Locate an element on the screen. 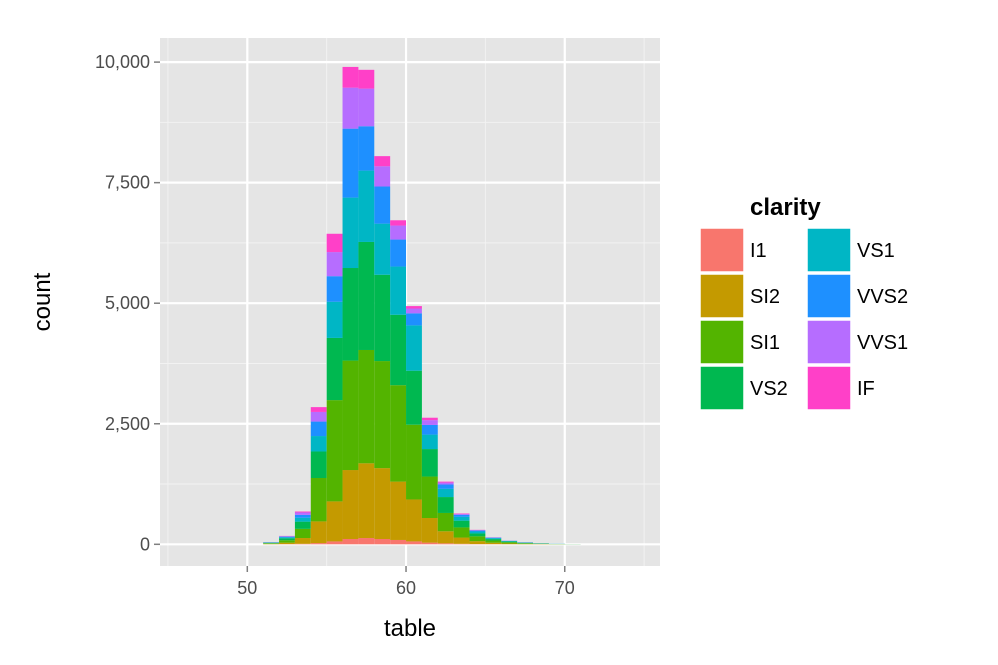  x-tick-label: 50 is located at coordinates (247, 588).